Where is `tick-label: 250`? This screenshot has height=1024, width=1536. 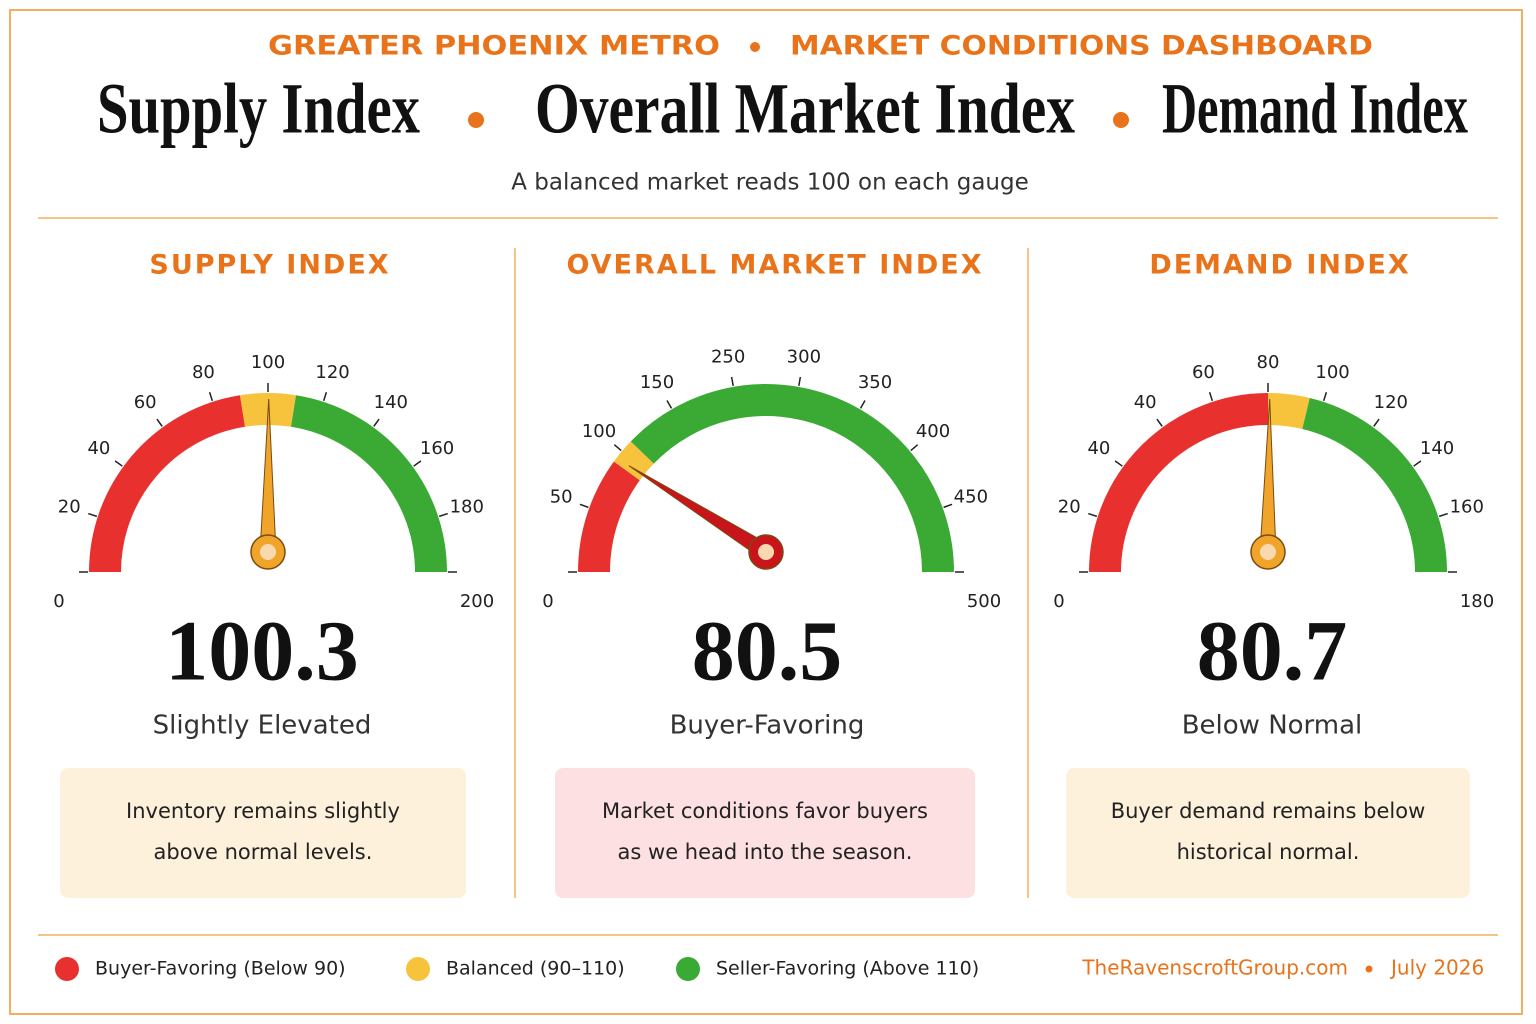 tick-label: 250 is located at coordinates (728, 356).